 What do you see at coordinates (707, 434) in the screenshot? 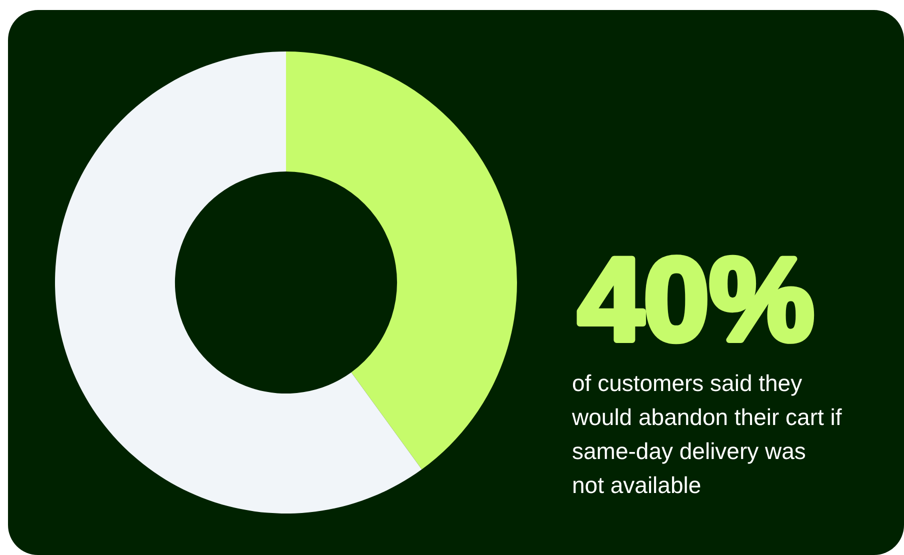
I see `text: of customers said they would abandon their cart if same-day delivery was not available` at bounding box center [707, 434].